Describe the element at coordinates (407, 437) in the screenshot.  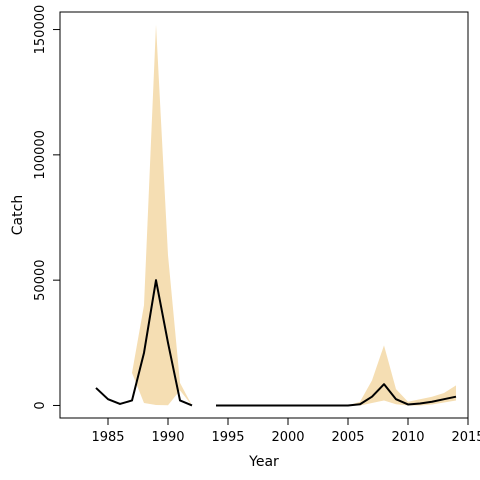
I see `x-tick-label-2010: 2010` at that location.